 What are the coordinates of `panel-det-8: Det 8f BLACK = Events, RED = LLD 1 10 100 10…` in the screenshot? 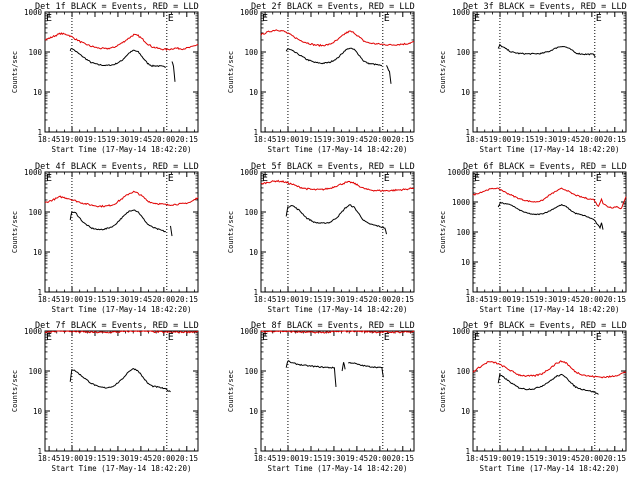 It's located at (321, 397).